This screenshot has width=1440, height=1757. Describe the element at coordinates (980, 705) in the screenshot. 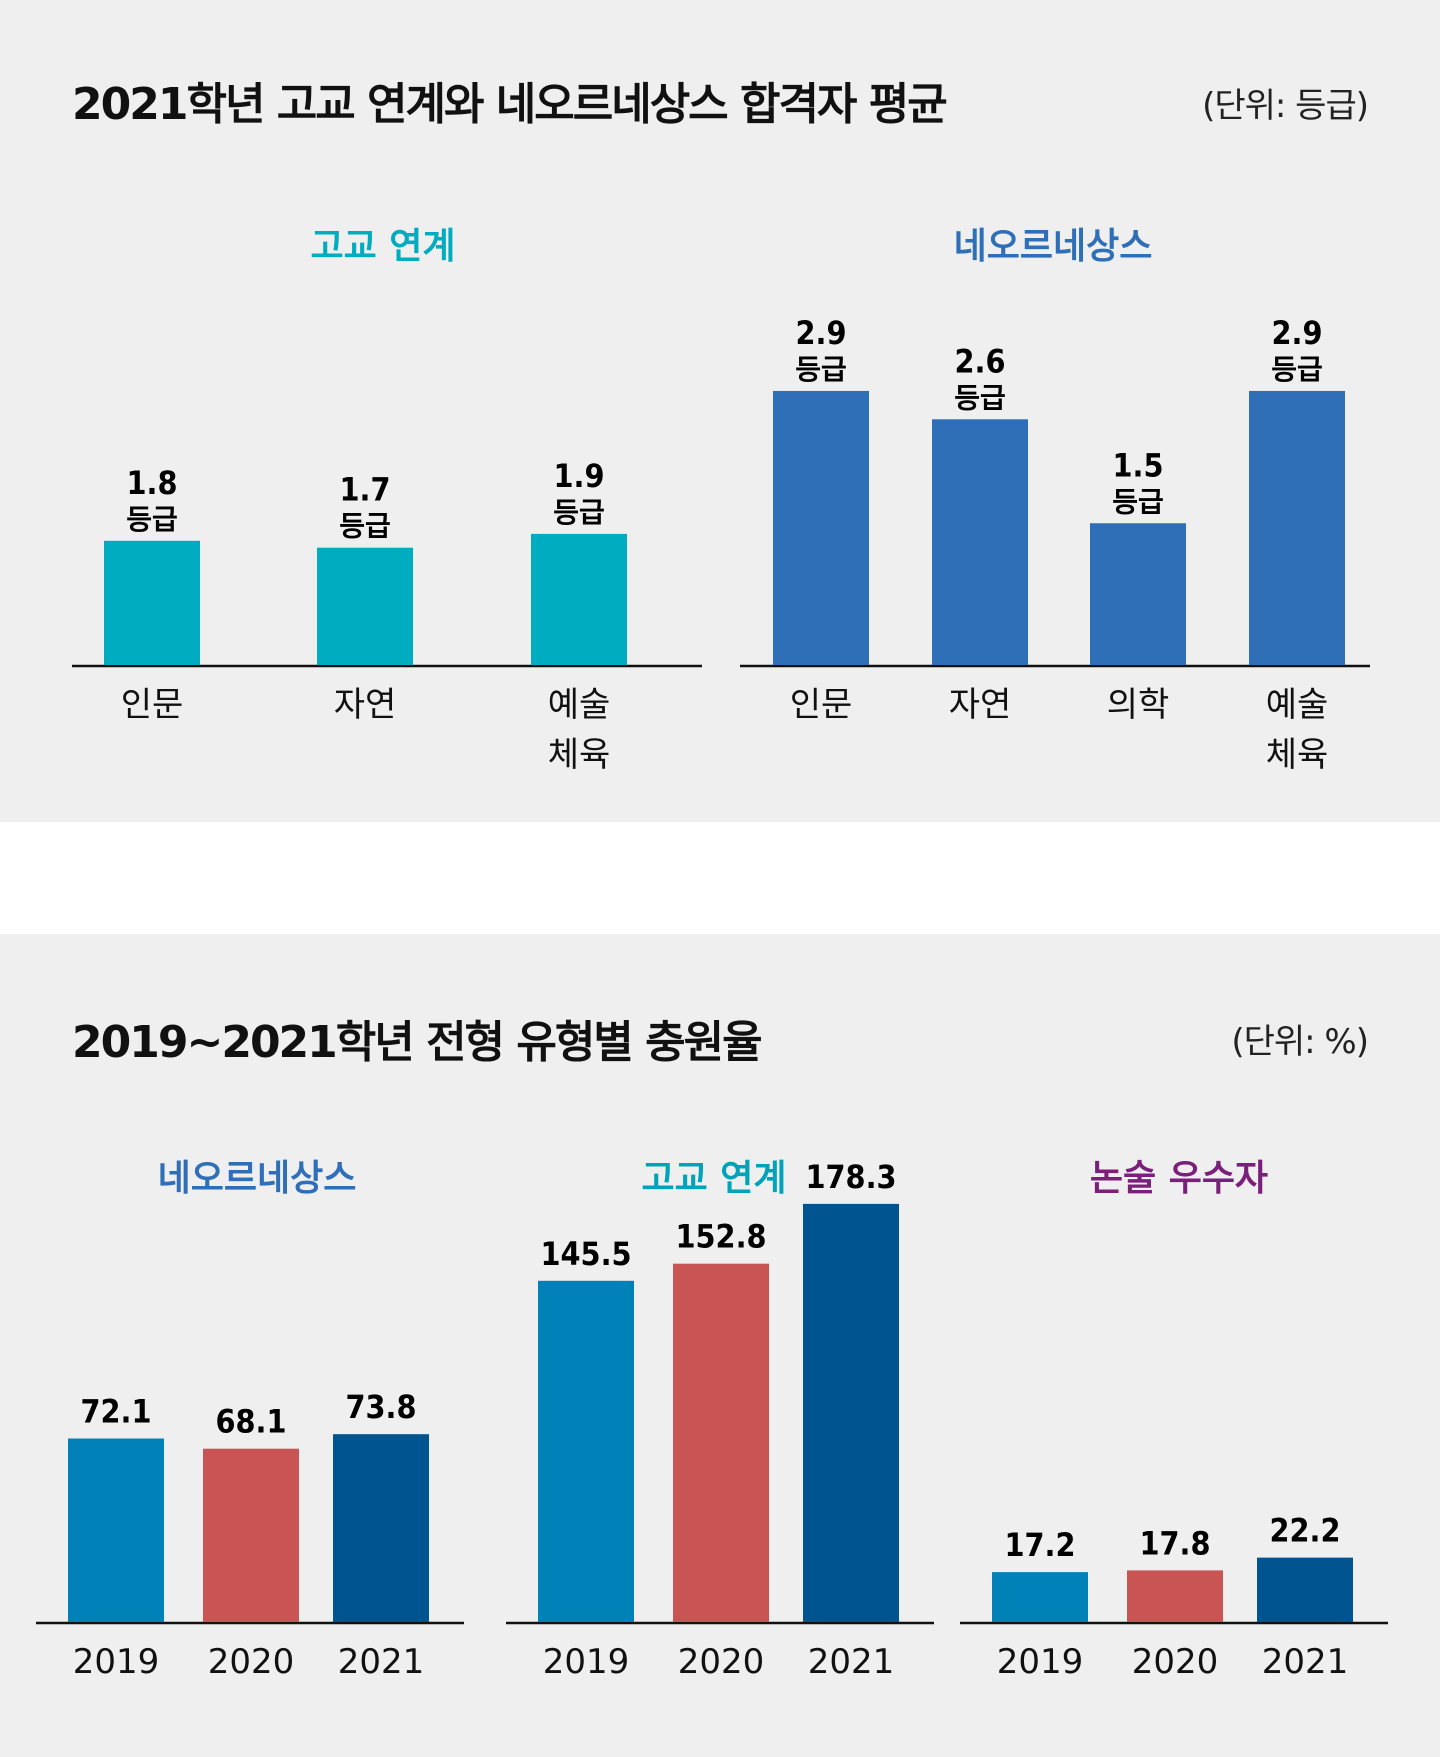

I see `neo-grade-category-label-1: 자연` at that location.